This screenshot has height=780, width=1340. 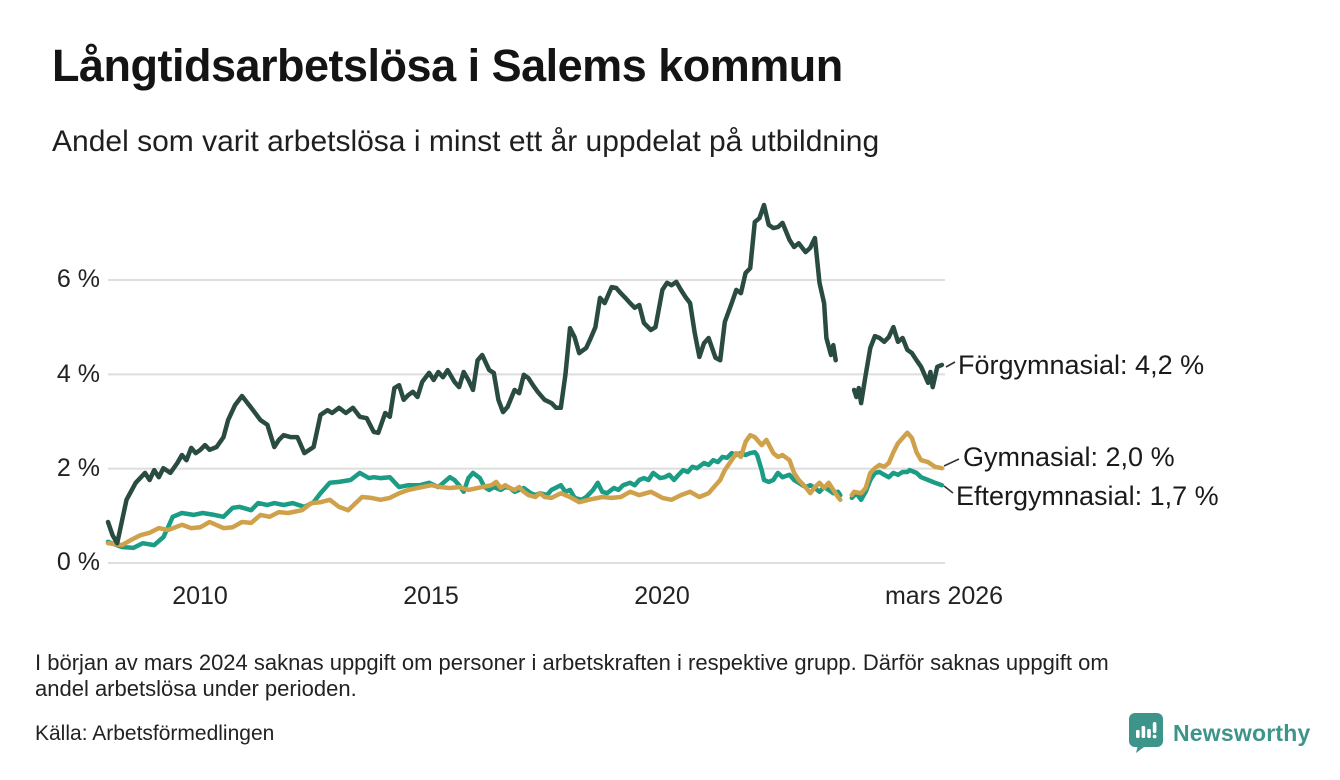 I want to click on newsworthy-wordmark: Newsworthy, so click(x=1242, y=732).